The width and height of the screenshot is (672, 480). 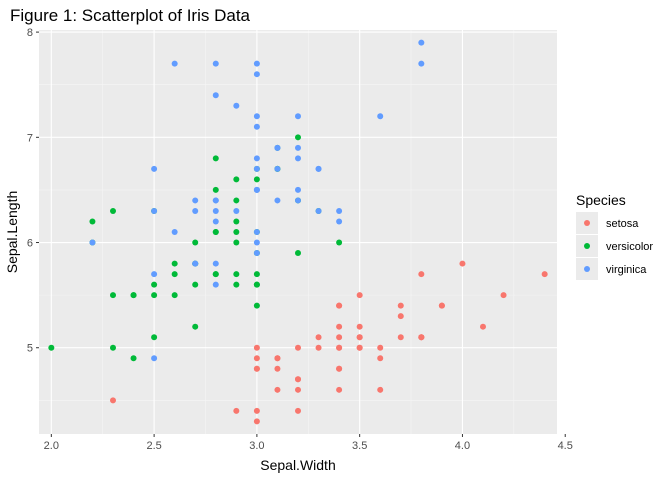 What do you see at coordinates (359, 446) in the screenshot?
I see `x-tick-label: 3.5` at bounding box center [359, 446].